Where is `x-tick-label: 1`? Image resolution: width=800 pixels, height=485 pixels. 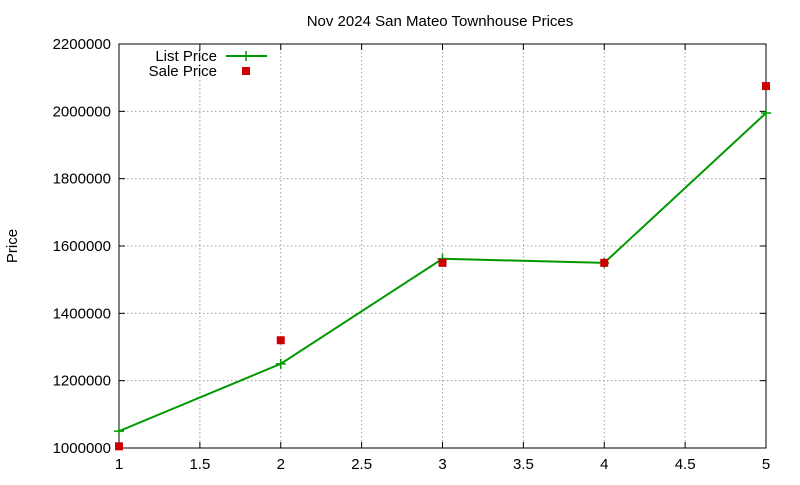
x-tick-label: 1 is located at coordinates (119, 464).